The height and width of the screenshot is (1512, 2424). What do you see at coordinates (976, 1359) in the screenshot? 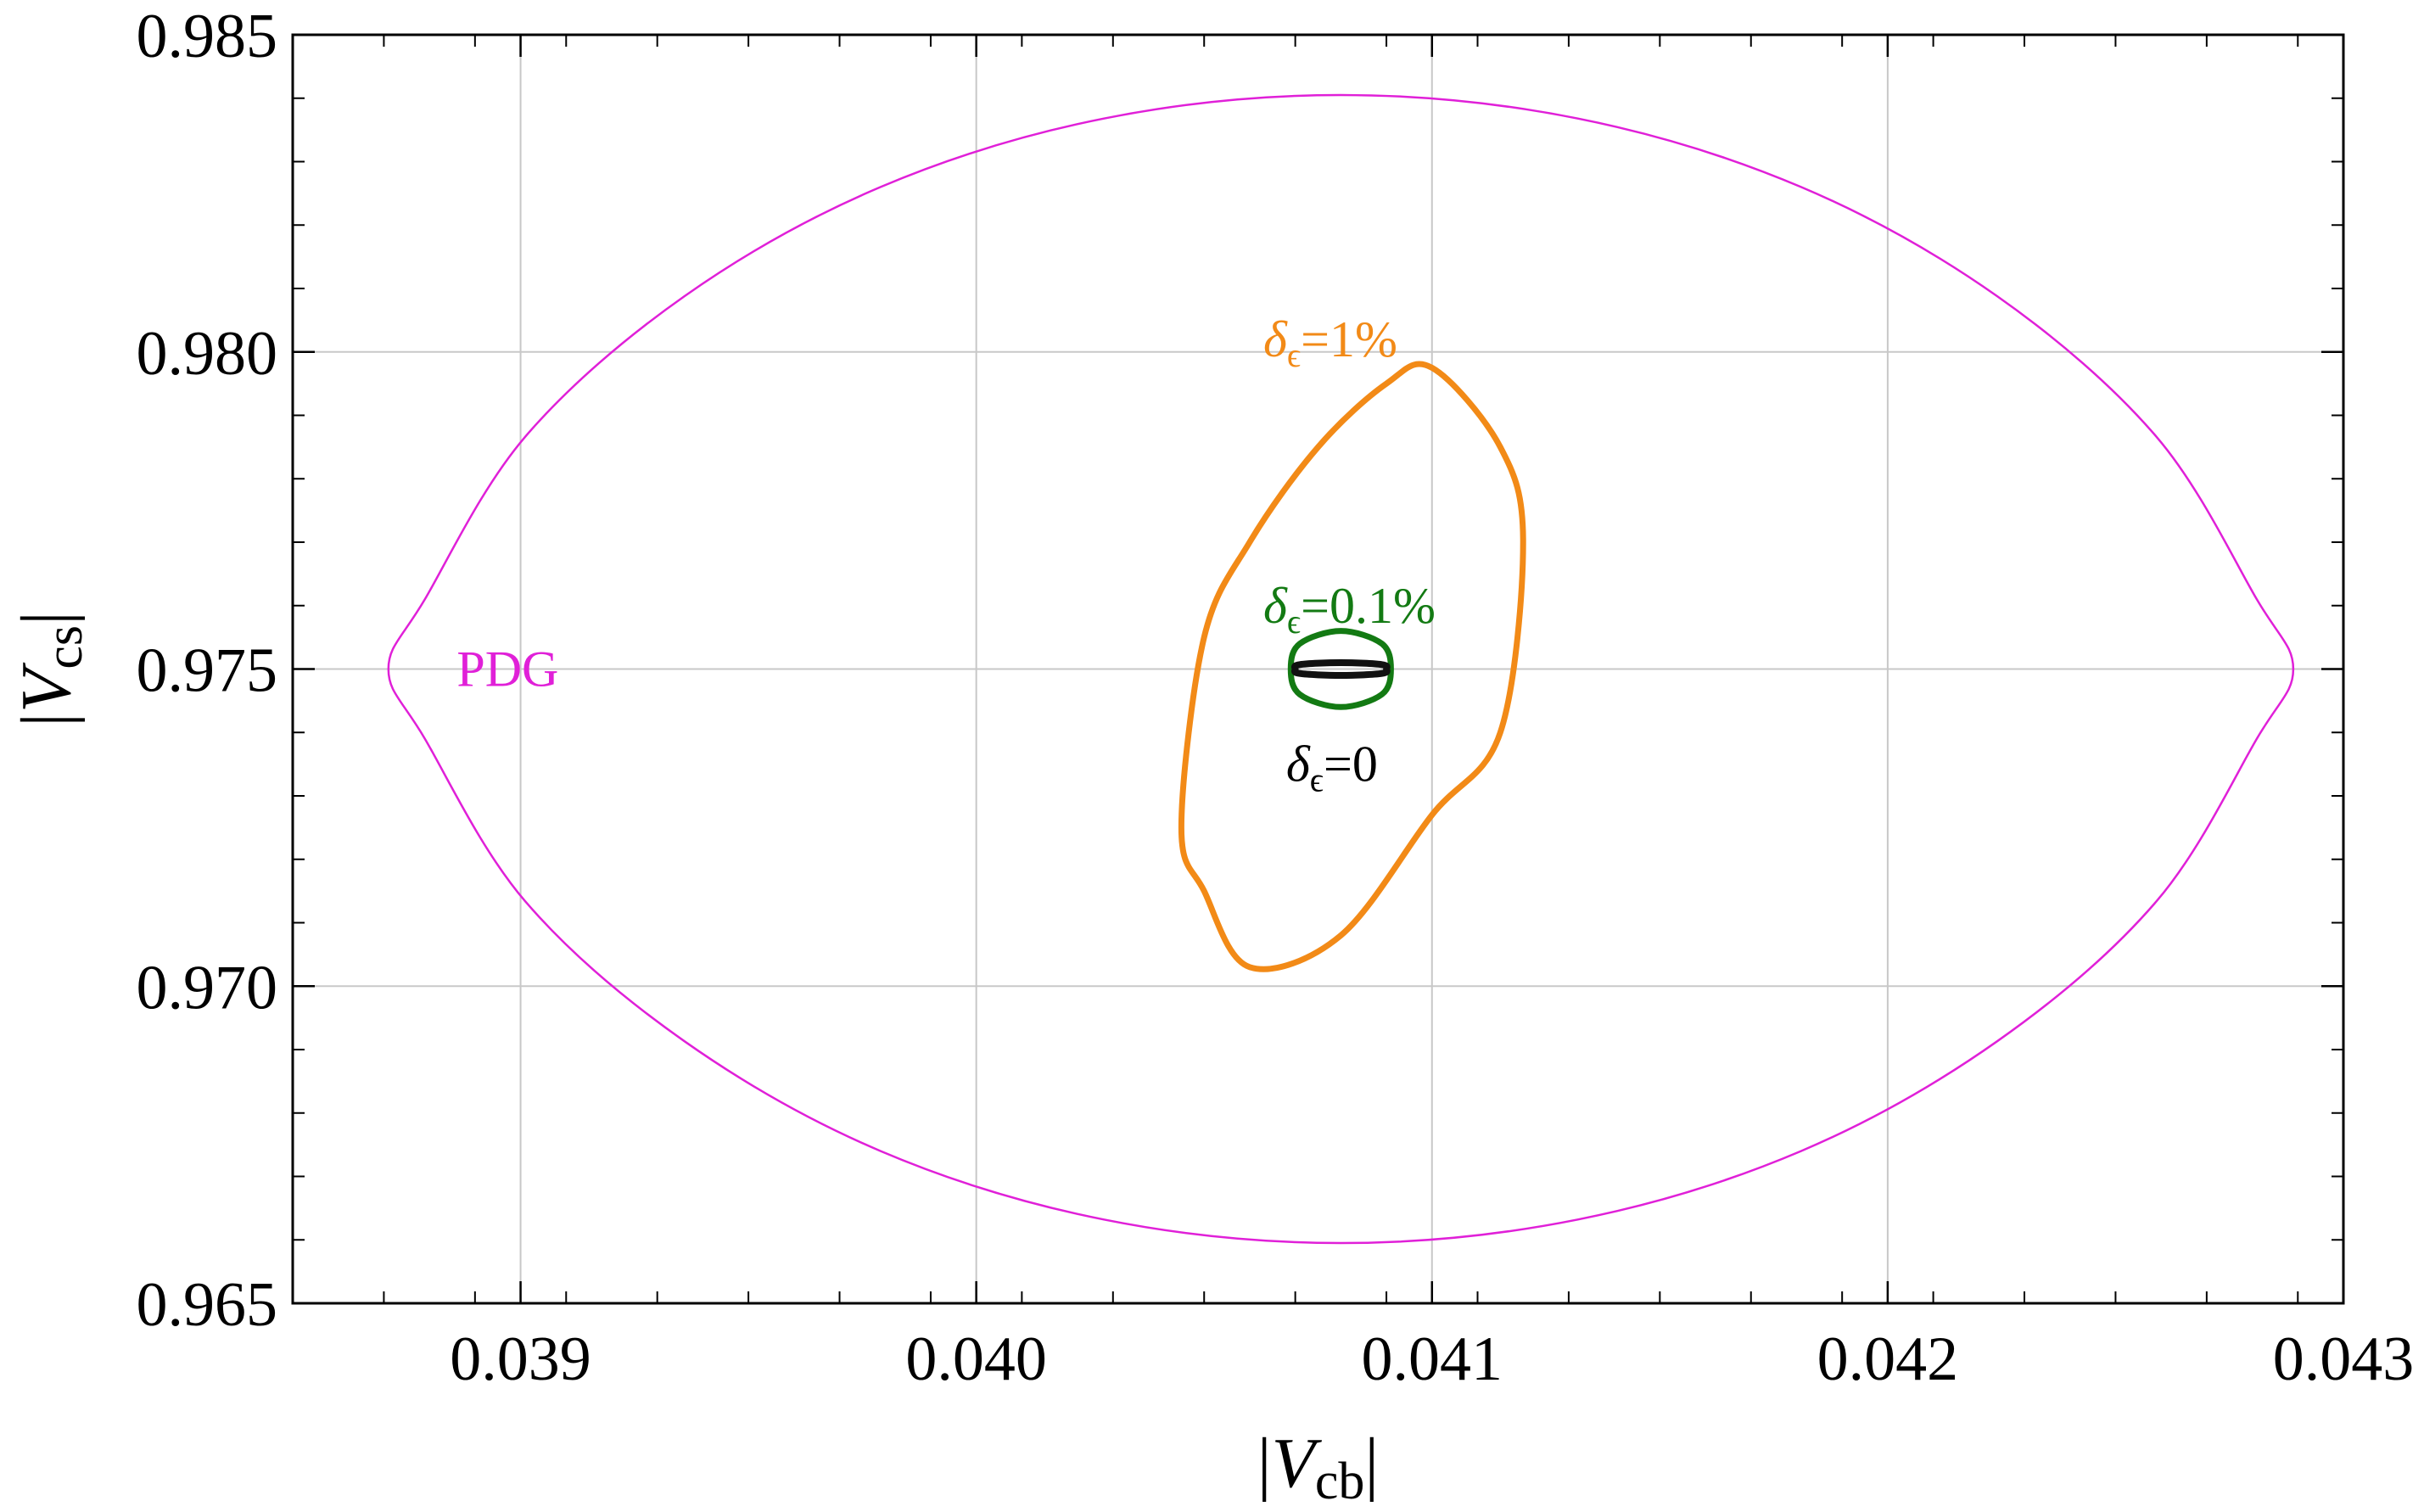
I see `x-tick-label: 0.040` at bounding box center [976, 1359].